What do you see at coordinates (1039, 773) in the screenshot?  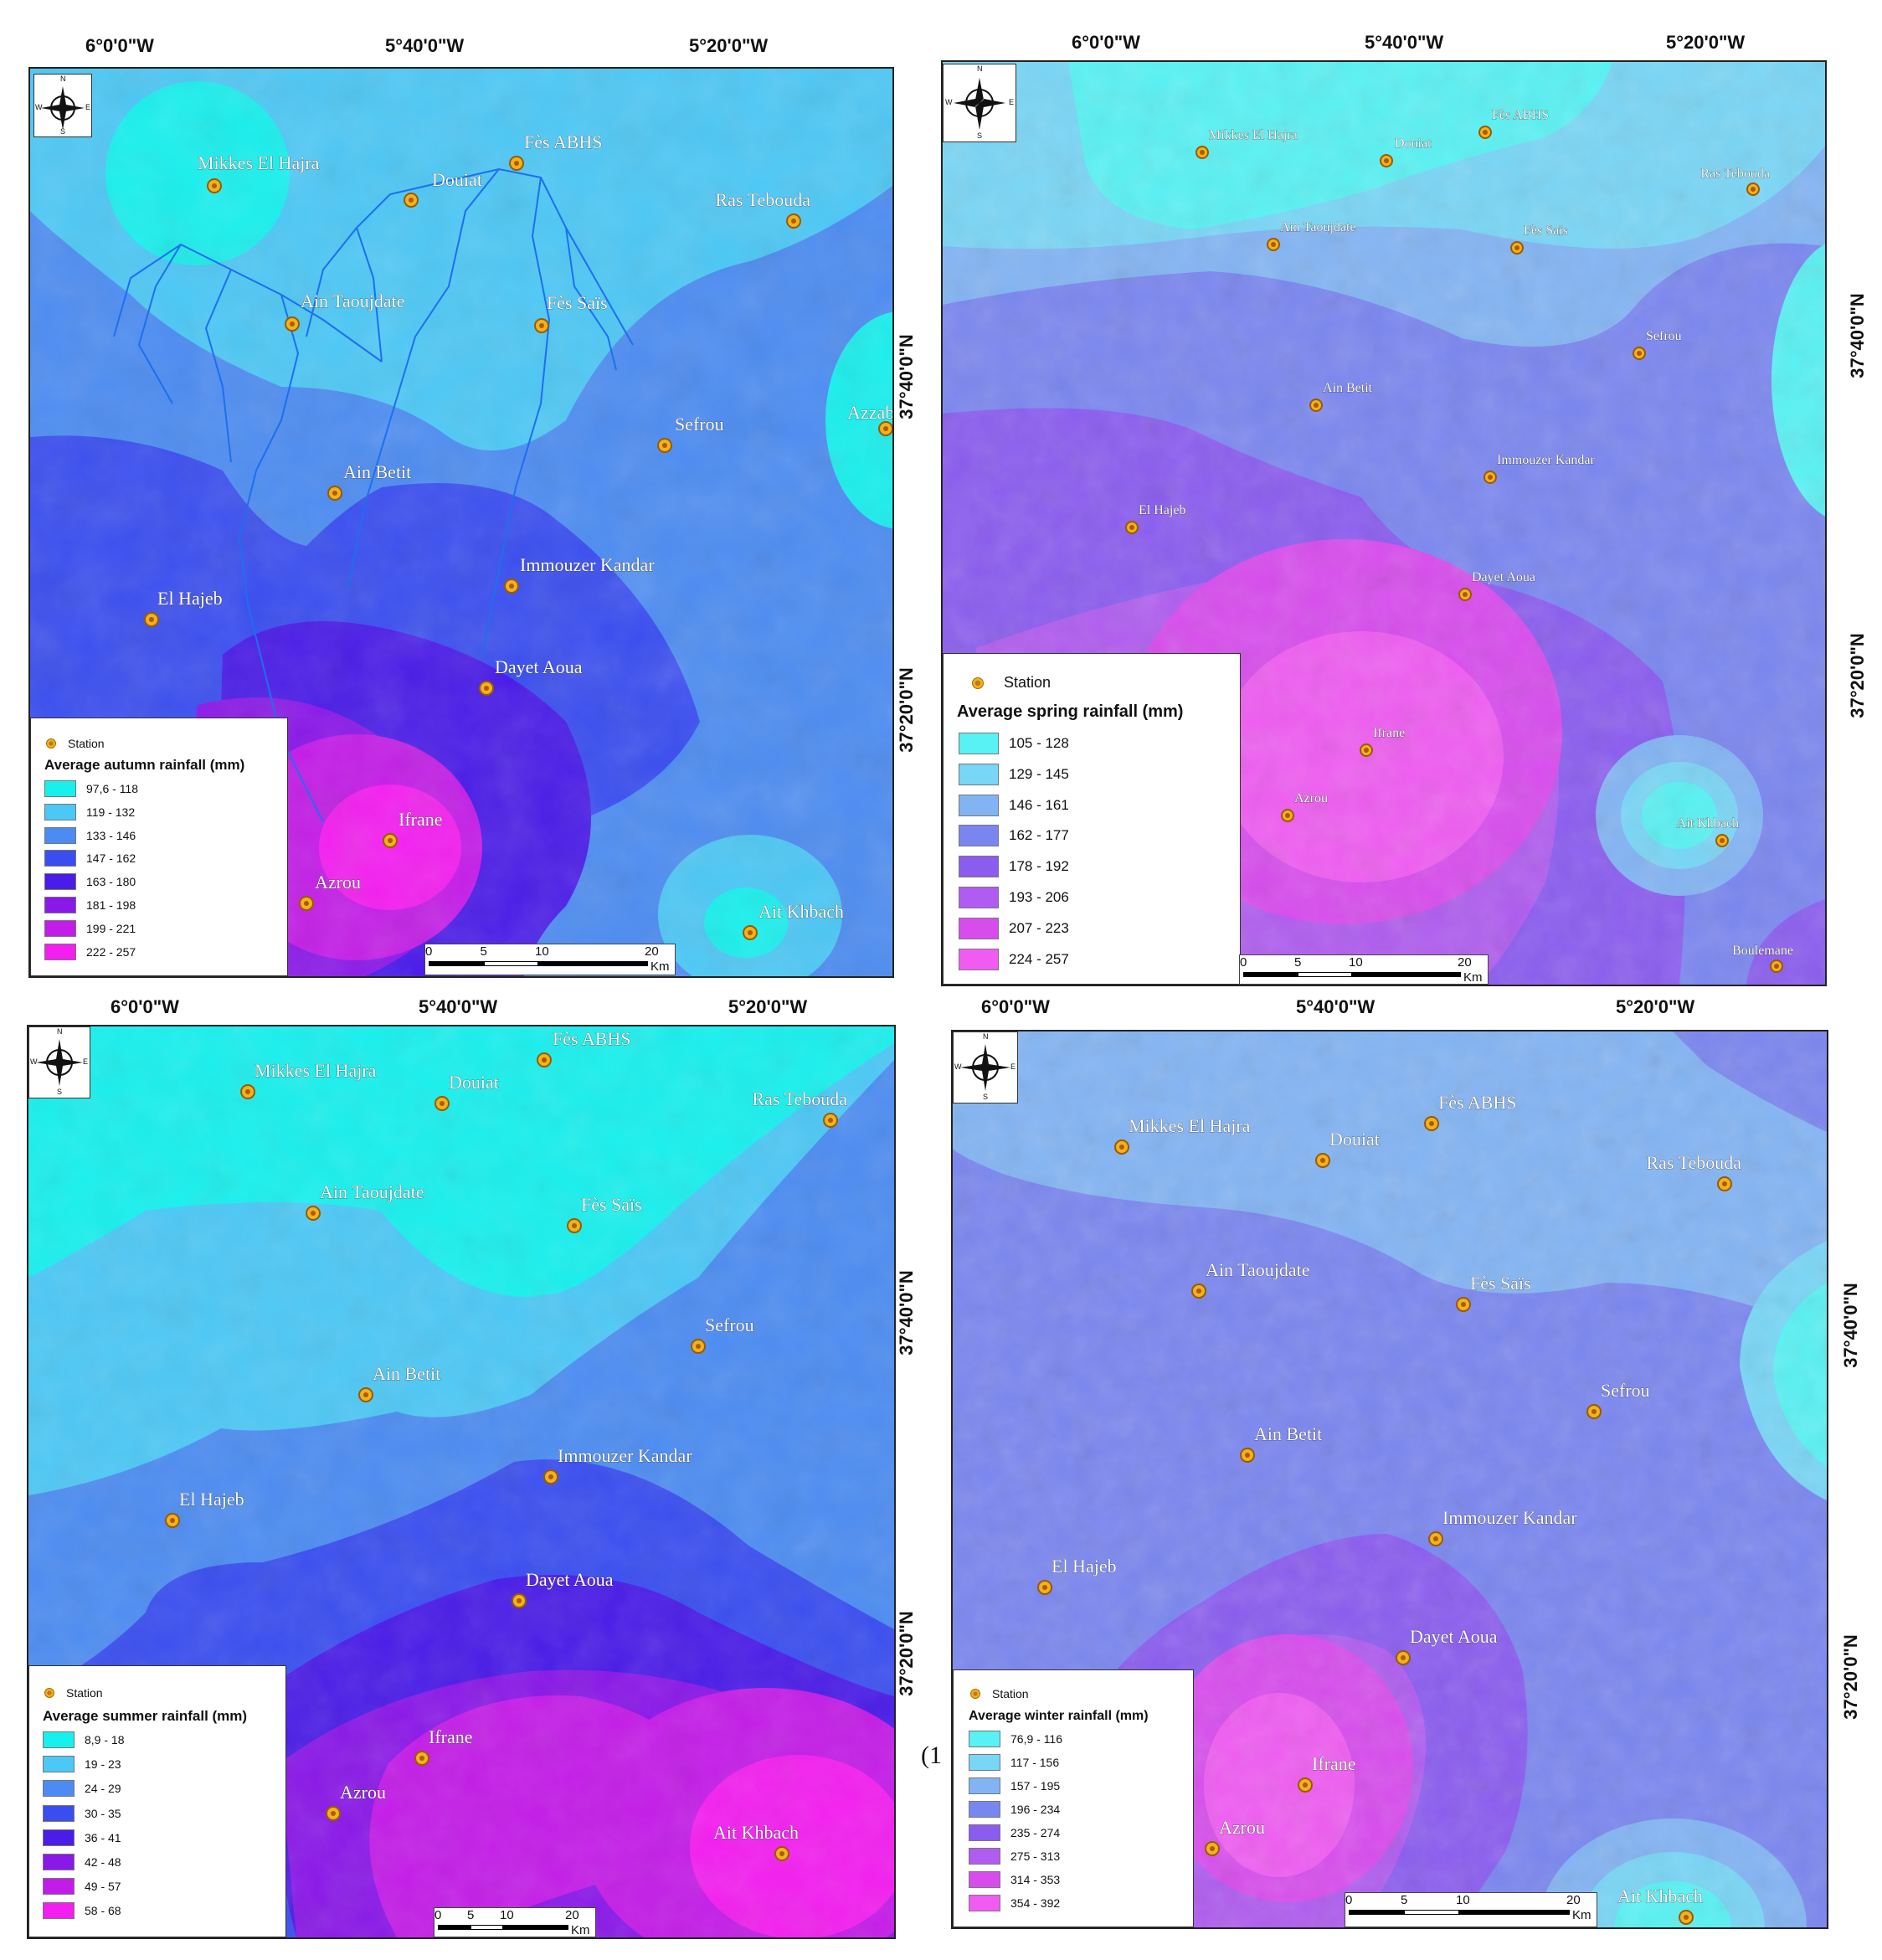 I see `legend-class-label: 129 - 145` at bounding box center [1039, 773].